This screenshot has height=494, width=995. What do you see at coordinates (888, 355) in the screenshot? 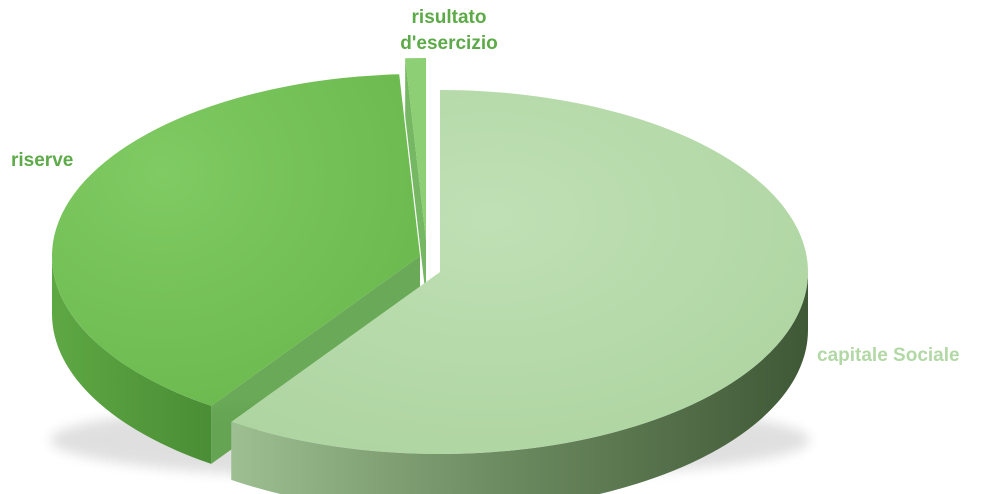
I see `slice-label-capitale: capitale Sociale` at bounding box center [888, 355].